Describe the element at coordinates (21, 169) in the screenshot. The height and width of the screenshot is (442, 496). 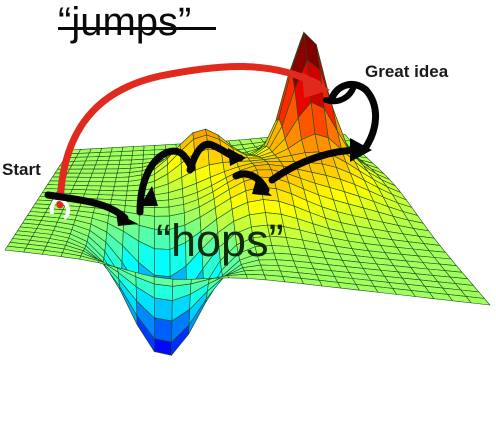
I see `start-label: Start` at that location.